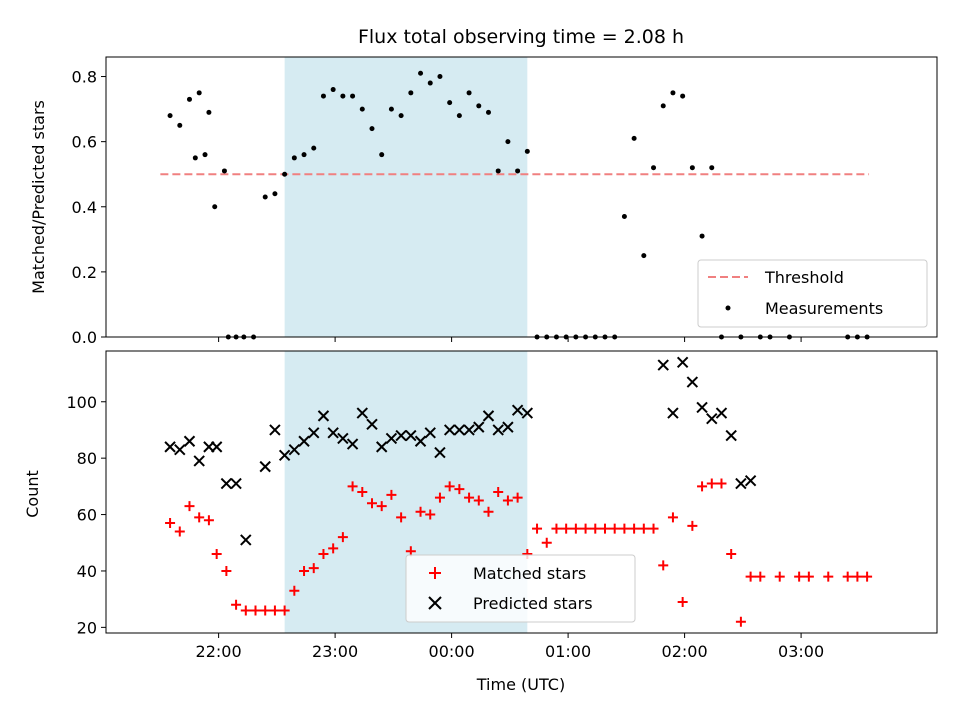 The width and height of the screenshot is (960, 720). I want to click on legend-measurements-label: Measurements, so click(824, 308).